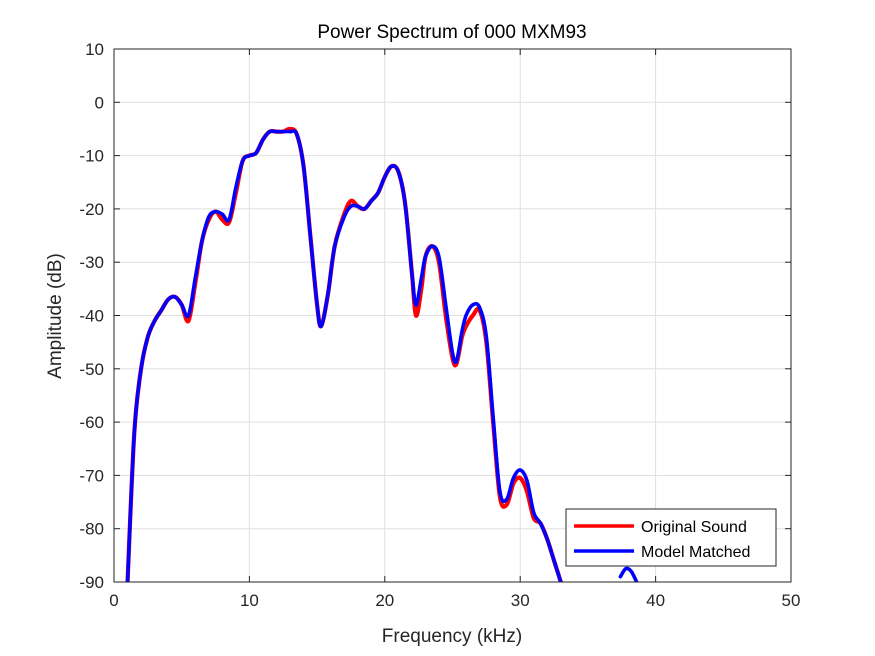  What do you see at coordinates (452, 636) in the screenshot?
I see `x-axis-label: Frequency (kHz)` at bounding box center [452, 636].